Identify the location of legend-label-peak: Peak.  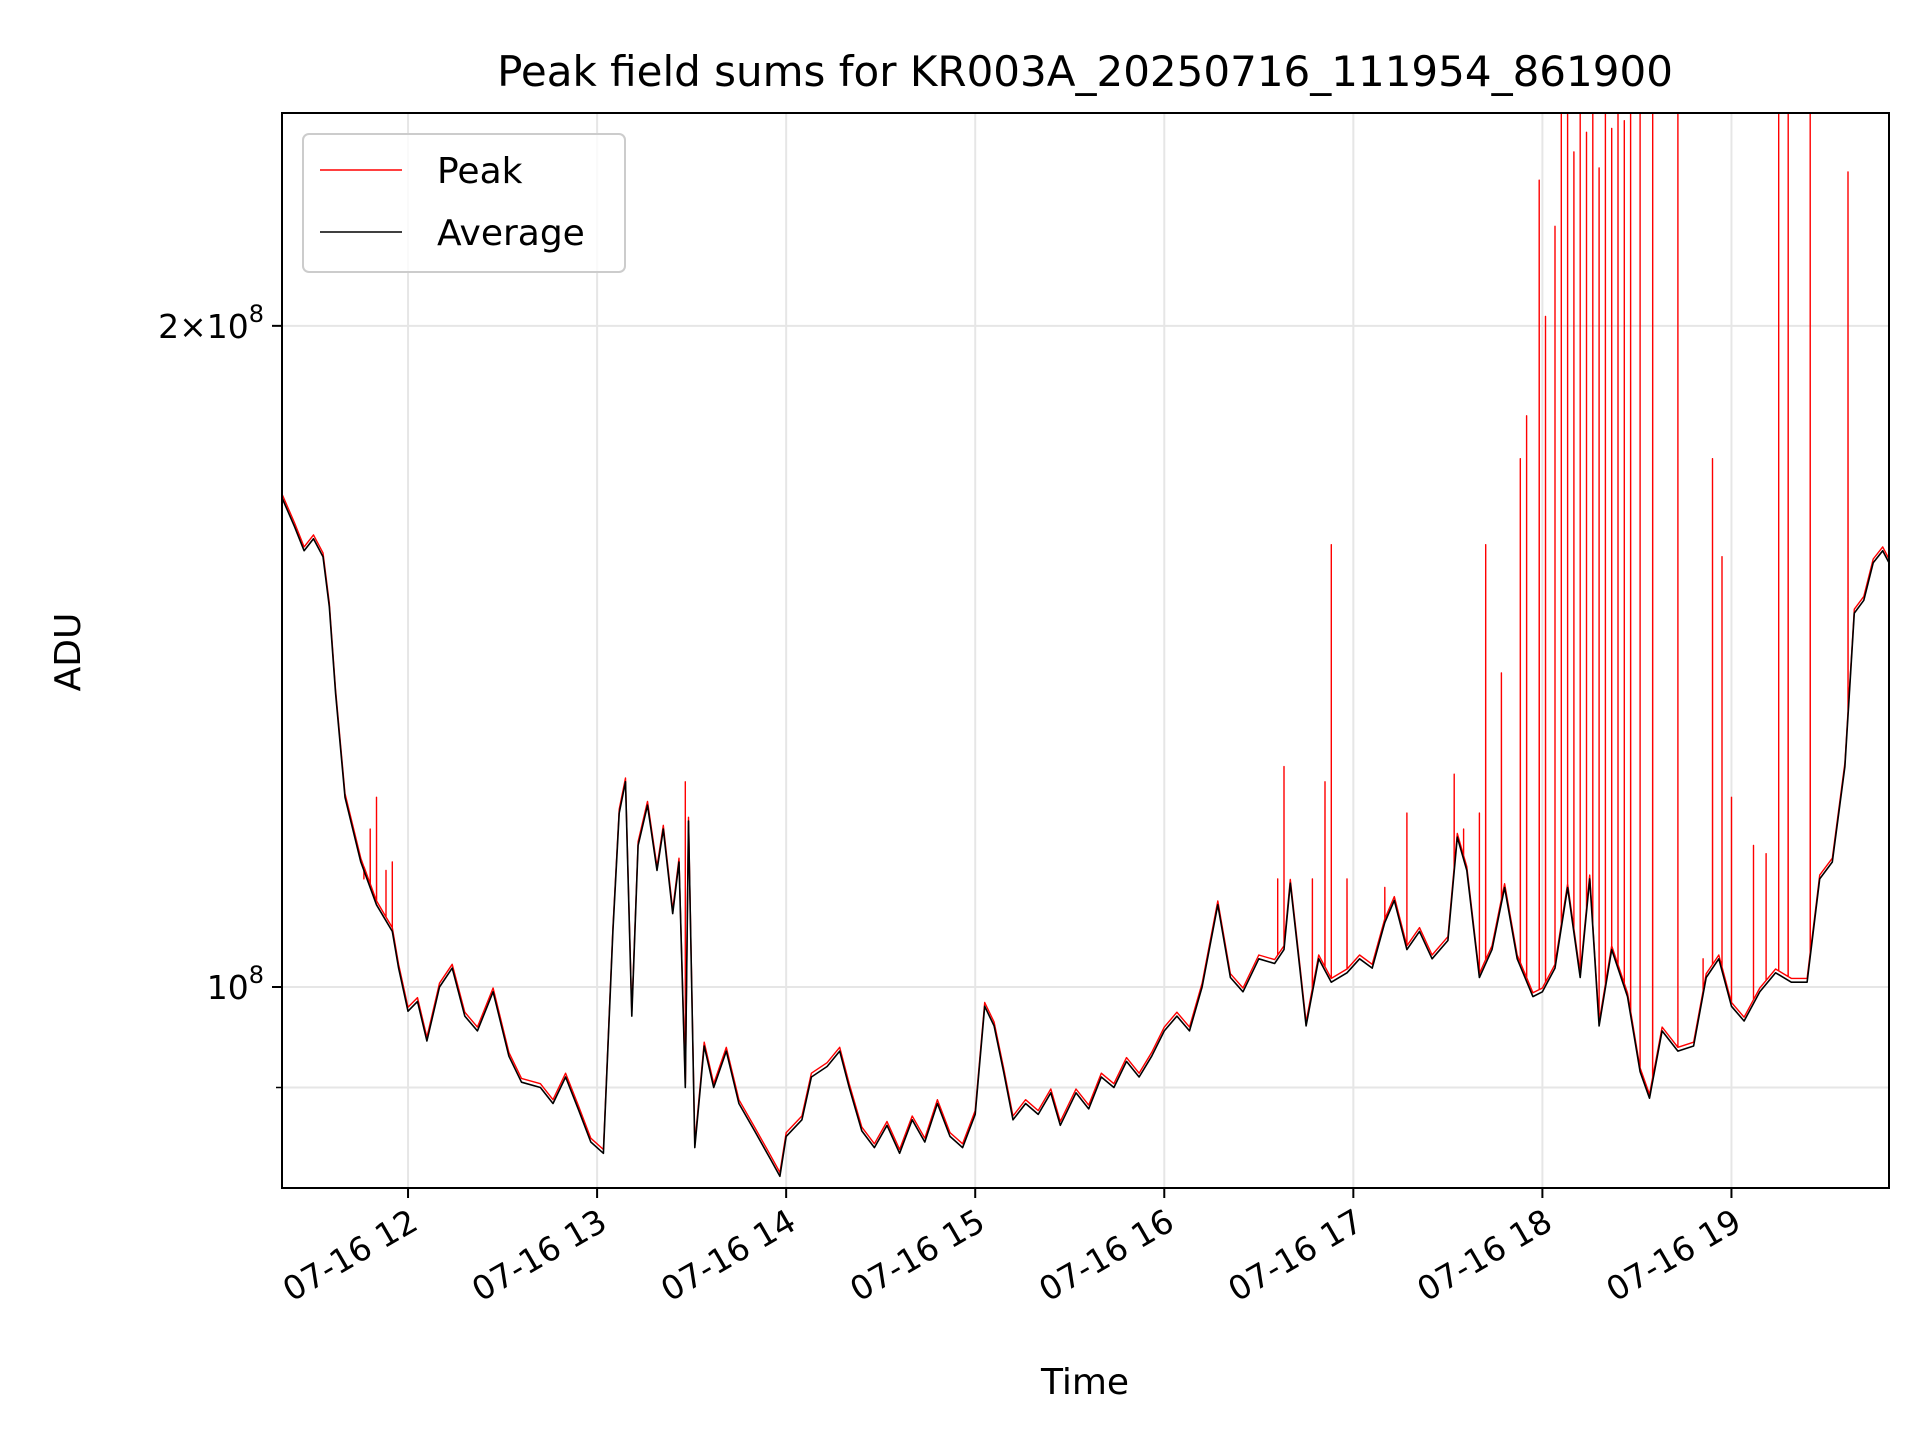
(480, 171).